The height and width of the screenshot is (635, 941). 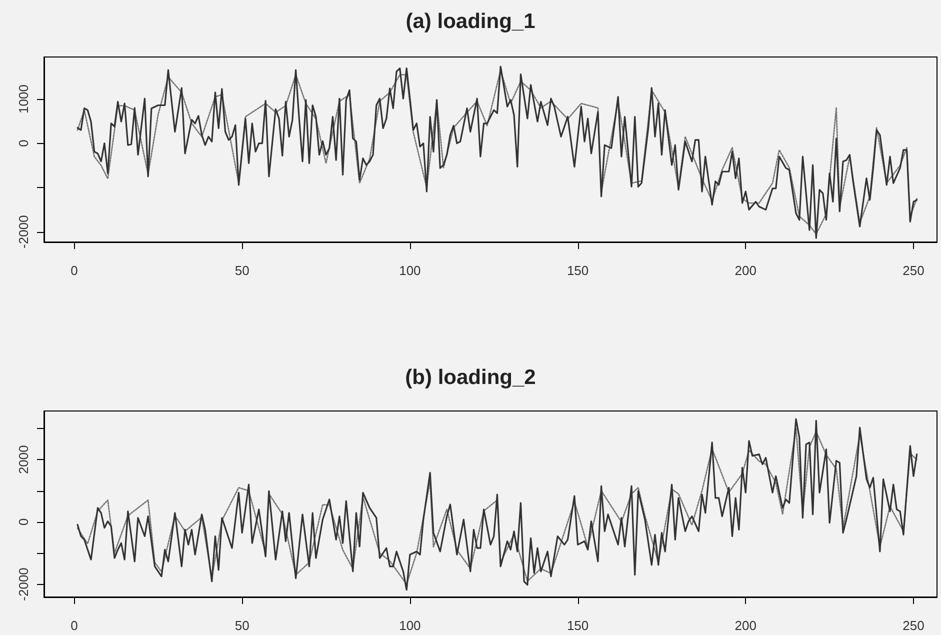 I want to click on y-tick-label: 2000, so click(x=23, y=459).